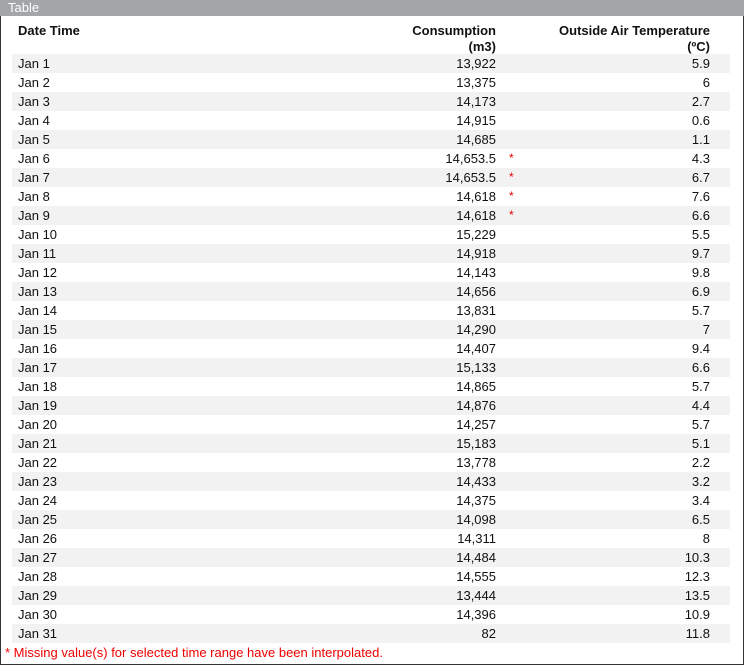 This screenshot has height=666, width=744. Describe the element at coordinates (38, 481) in the screenshot. I see `cell-date: Jan 23` at that location.